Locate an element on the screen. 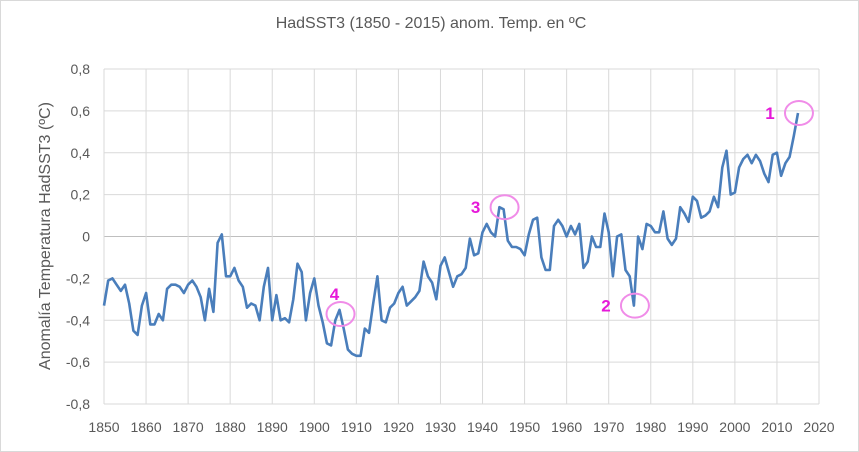  x-tick-label: 1950 is located at coordinates (524, 427).